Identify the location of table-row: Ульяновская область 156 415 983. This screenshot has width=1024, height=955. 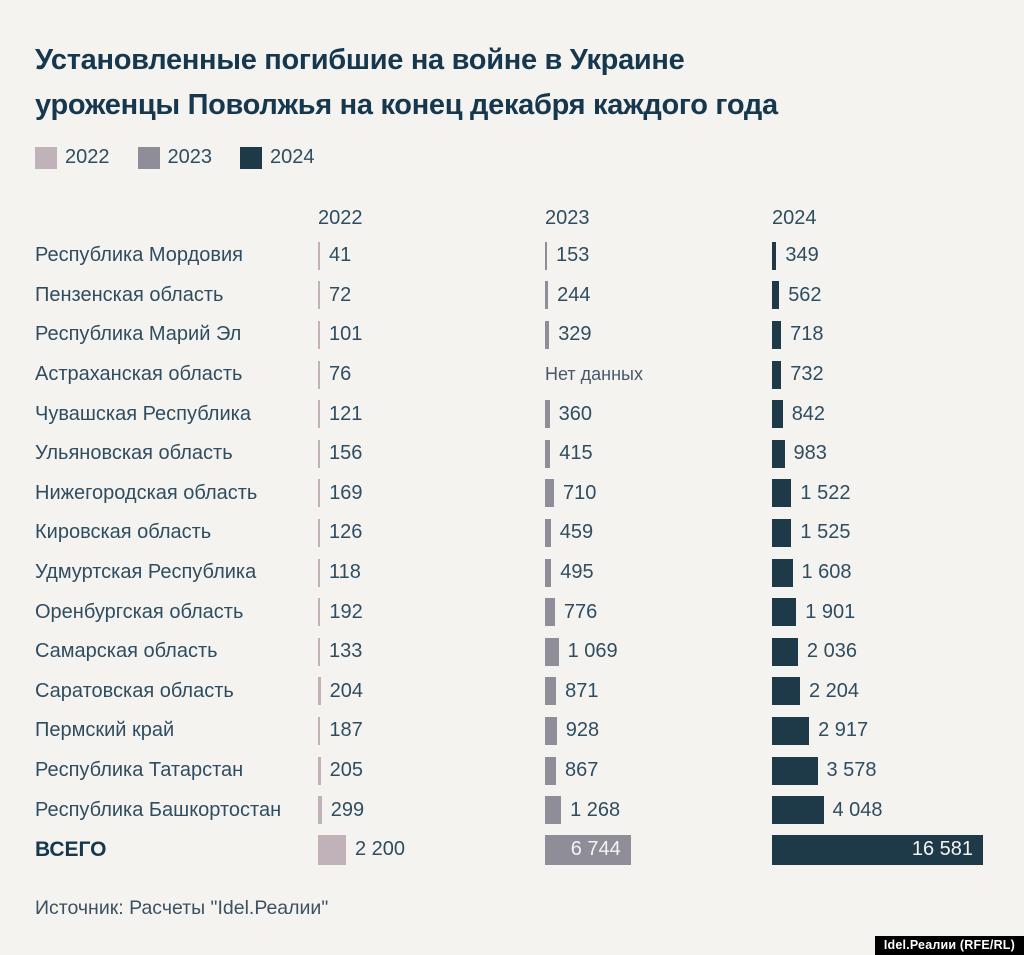
(529, 454).